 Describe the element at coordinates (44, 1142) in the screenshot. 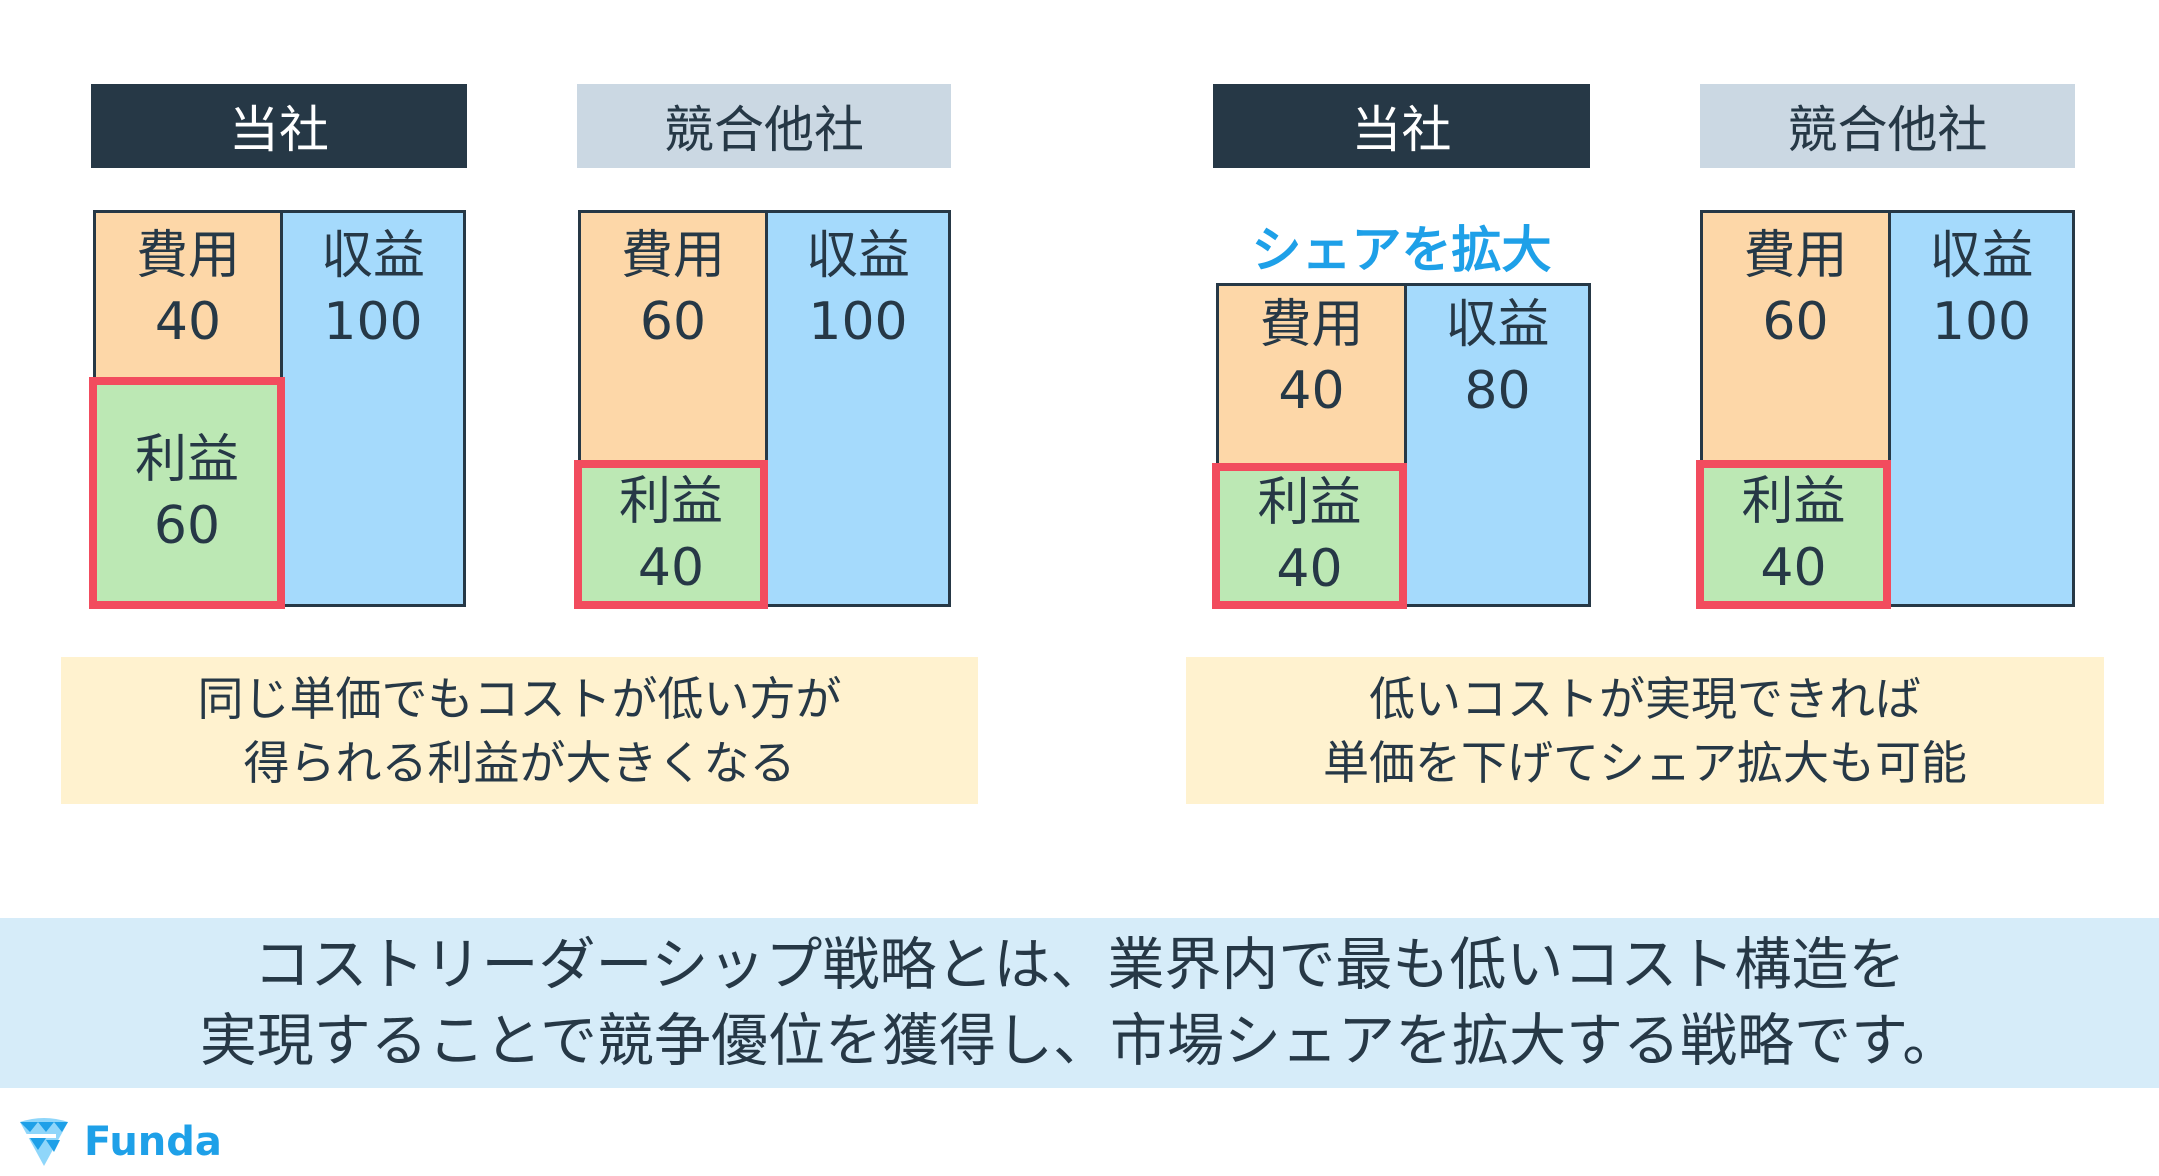

I see `diamond-logo-icon` at that location.